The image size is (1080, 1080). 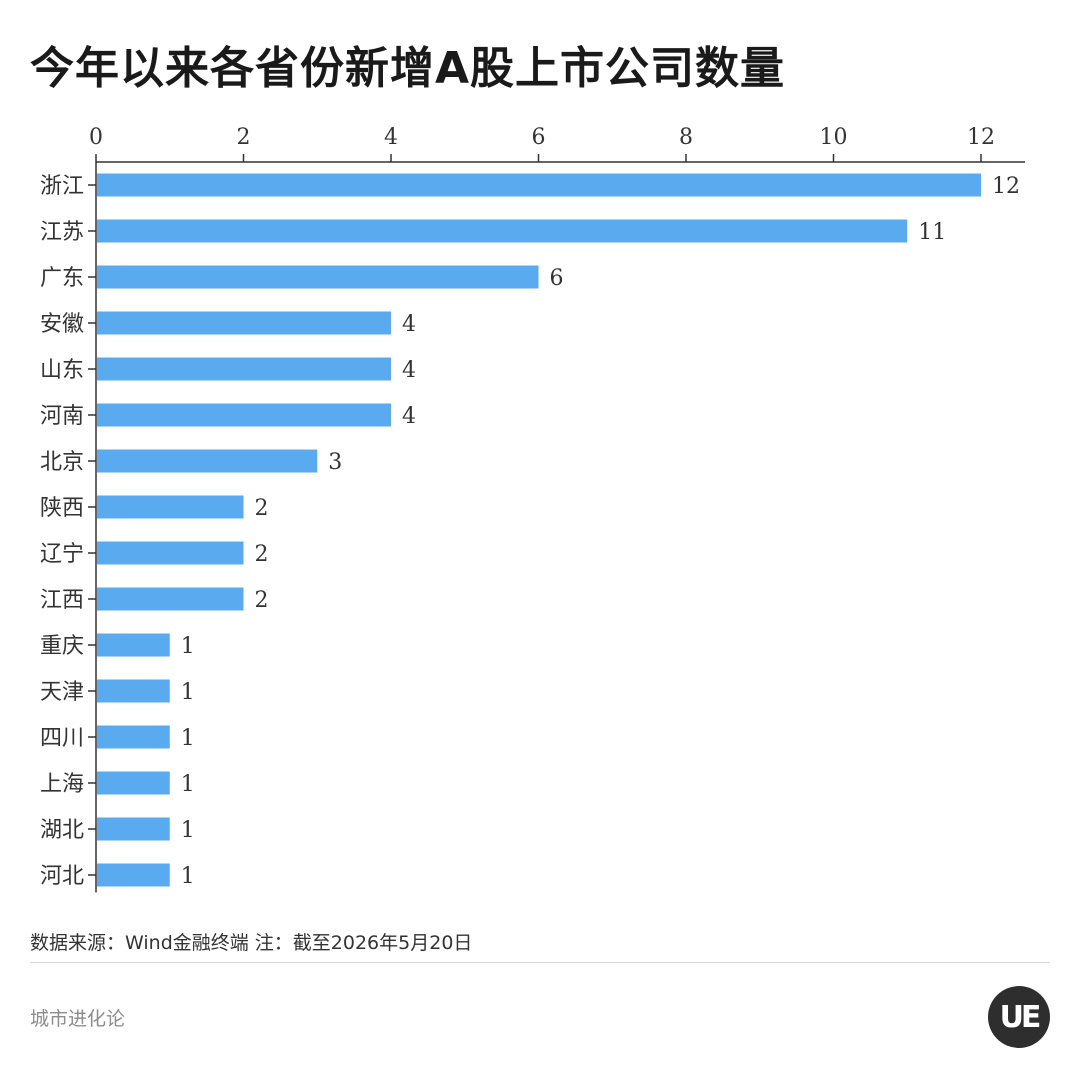 What do you see at coordinates (78, 1019) in the screenshot?
I see `brand-name: 城市进化论` at bounding box center [78, 1019].